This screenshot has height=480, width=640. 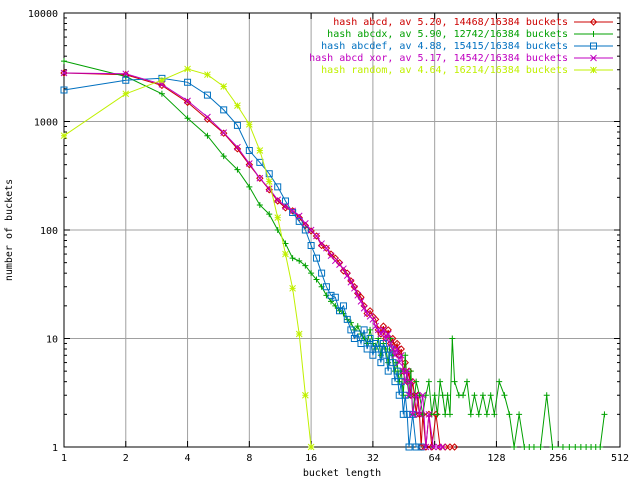 What do you see at coordinates (620, 458) in the screenshot?
I see `x-tick-label: 512` at bounding box center [620, 458].